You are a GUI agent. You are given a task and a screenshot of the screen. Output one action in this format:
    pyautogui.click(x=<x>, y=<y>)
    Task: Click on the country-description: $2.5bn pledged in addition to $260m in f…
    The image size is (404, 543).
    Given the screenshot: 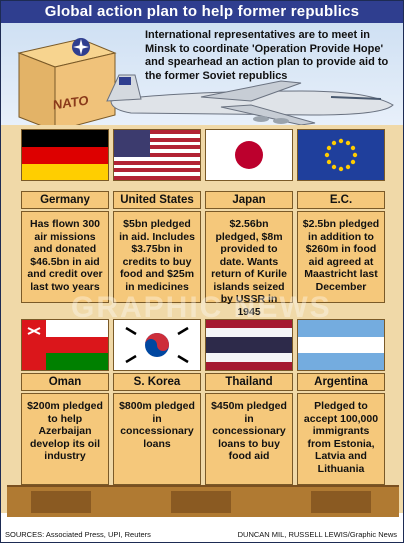 What is the action you would take?
    pyautogui.click(x=341, y=257)
    